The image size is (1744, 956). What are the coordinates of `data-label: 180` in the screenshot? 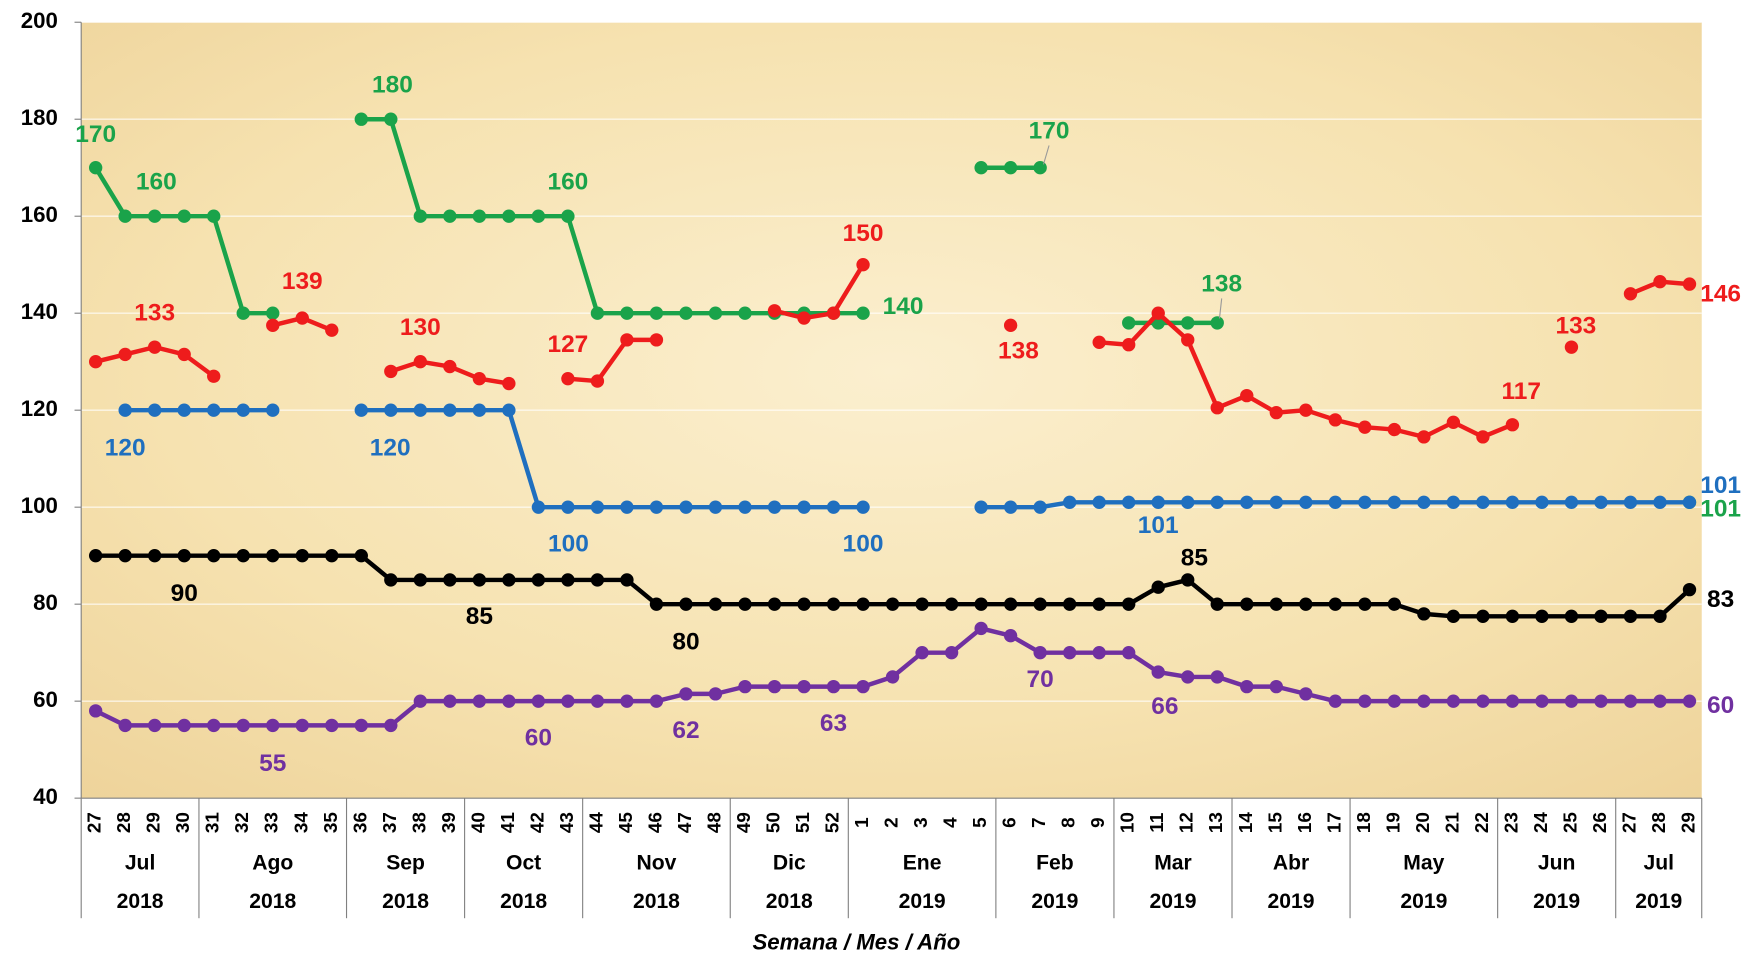 It's located at (392, 84).